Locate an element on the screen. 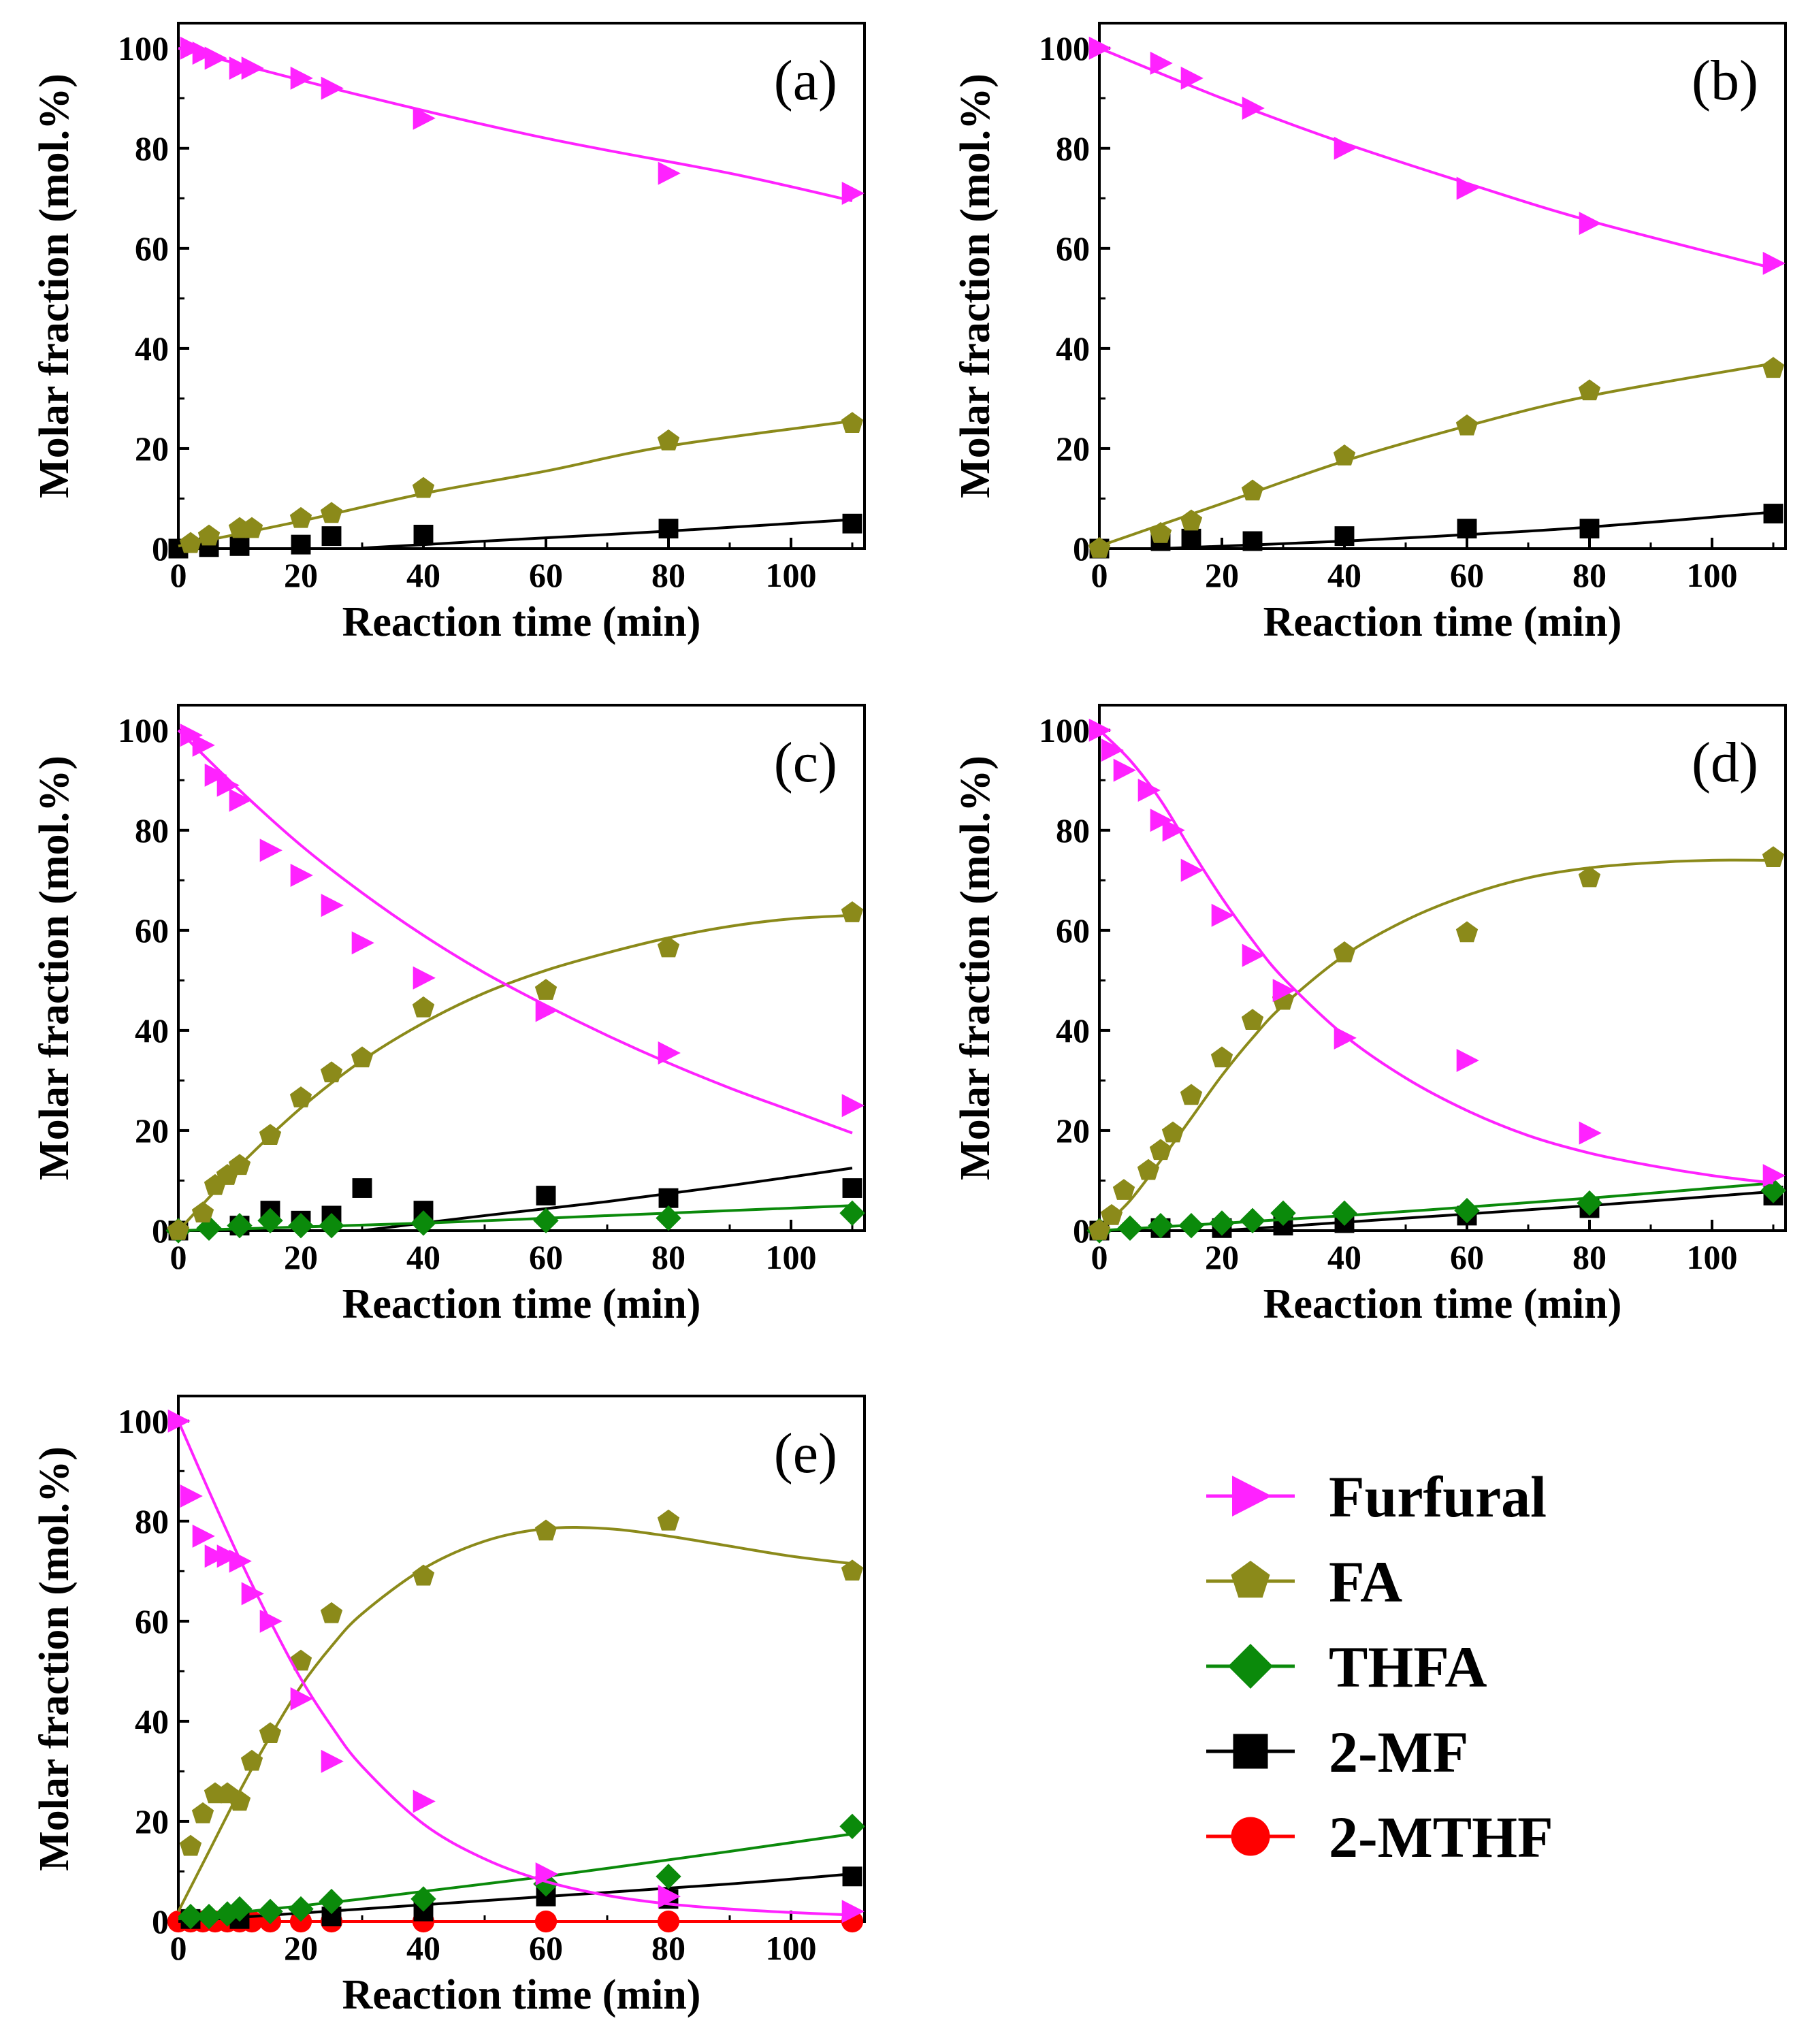 The height and width of the screenshot is (2044, 1808). panel-label: (a) is located at coordinates (806, 80).